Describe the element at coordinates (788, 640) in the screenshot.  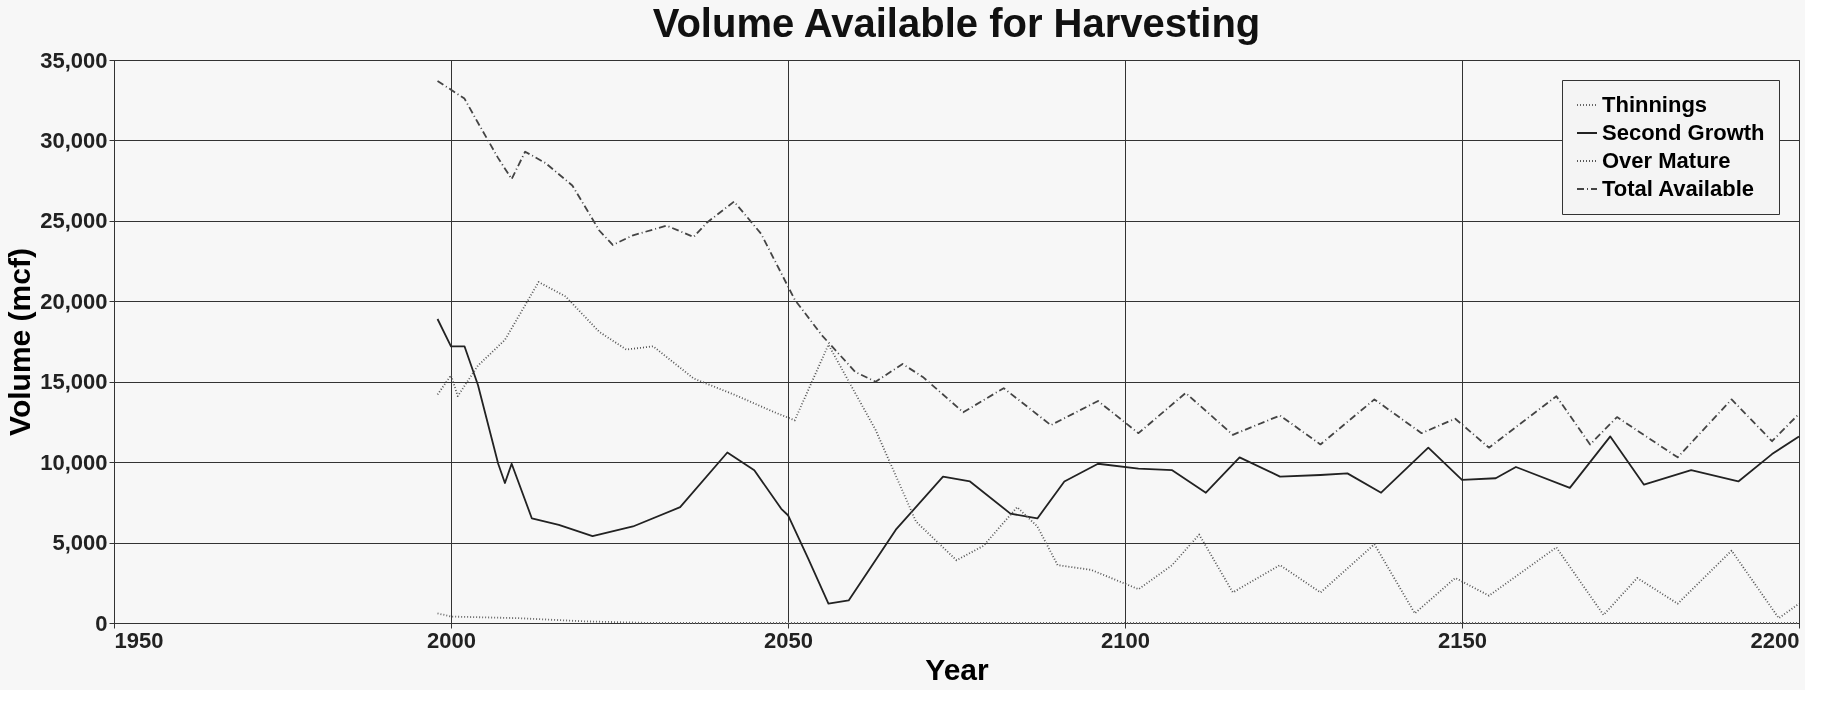
I see `x-tick-label: 2050` at that location.